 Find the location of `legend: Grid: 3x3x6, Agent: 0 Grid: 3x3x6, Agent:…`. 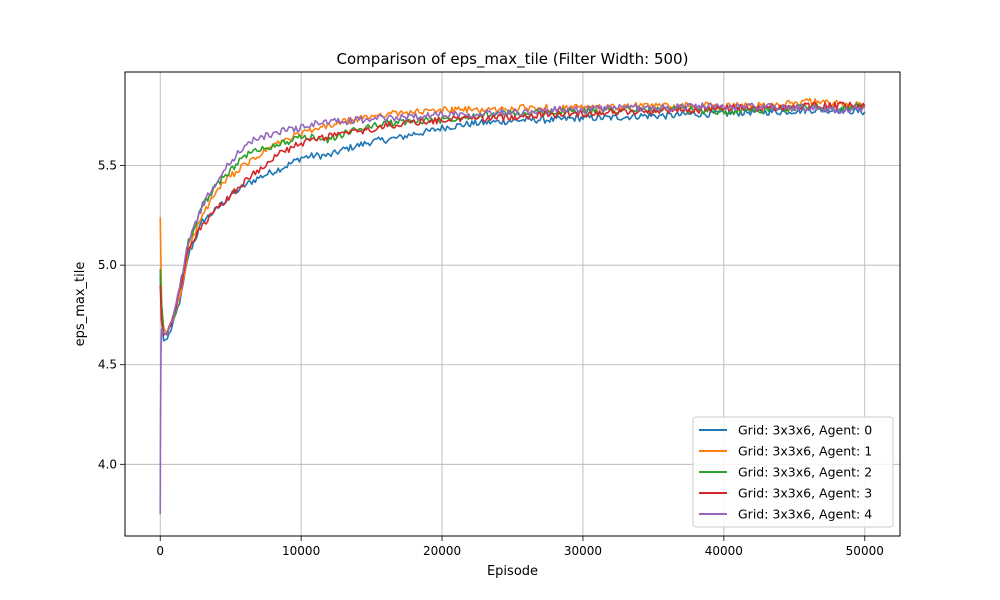

legend: Grid: 3x3x6, Agent: 0 Grid: 3x3x6, Agent:… is located at coordinates (793, 472).